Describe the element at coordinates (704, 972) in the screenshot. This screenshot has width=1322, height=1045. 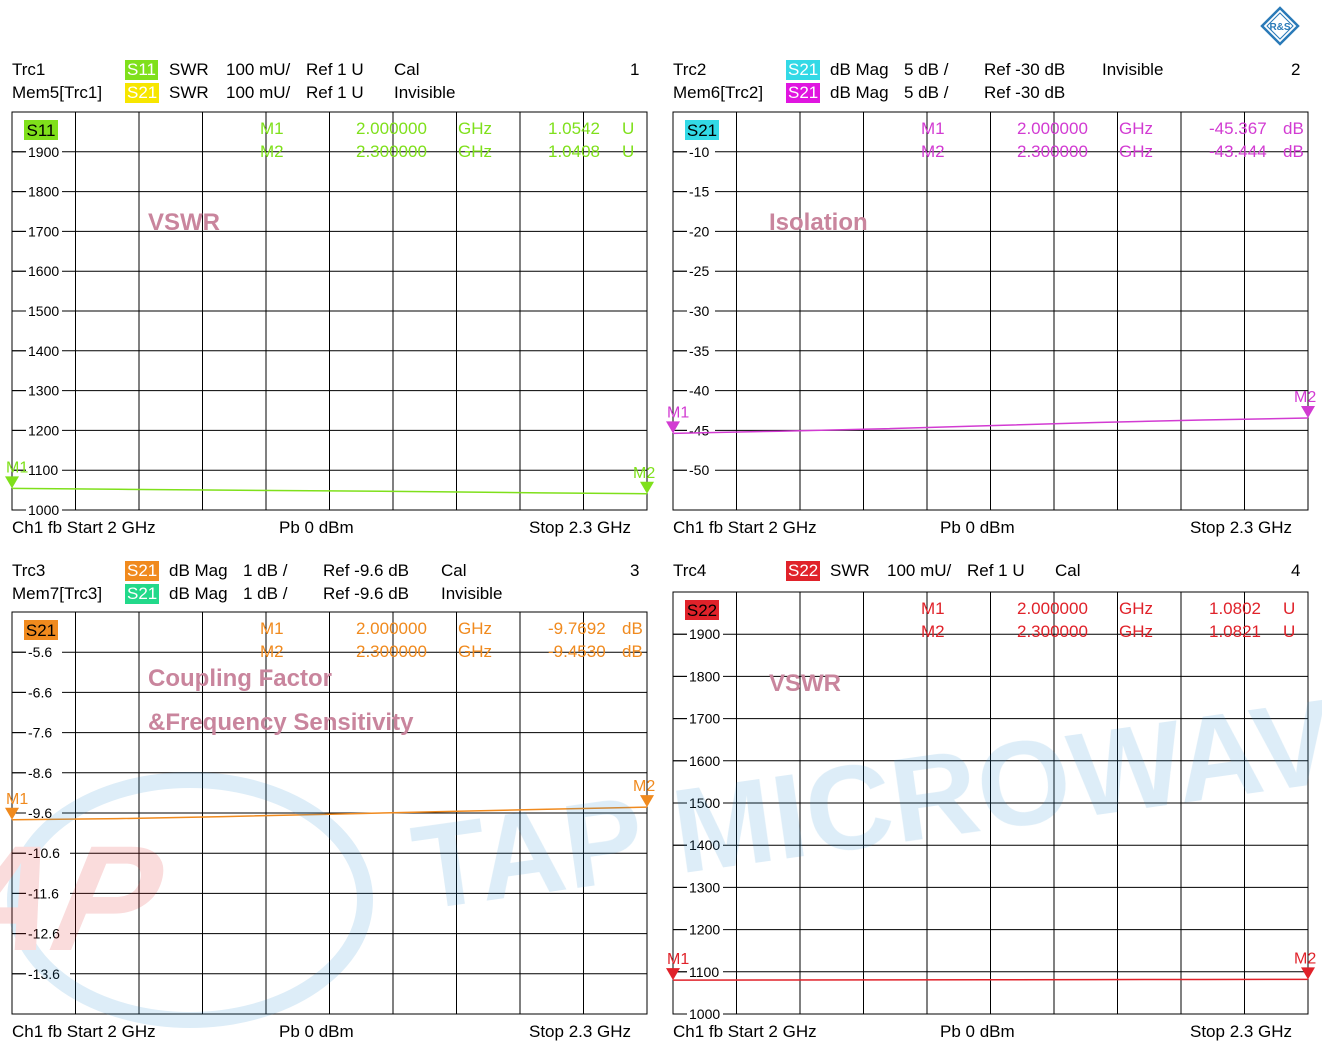
I see `y-tick-label: 1100` at that location.